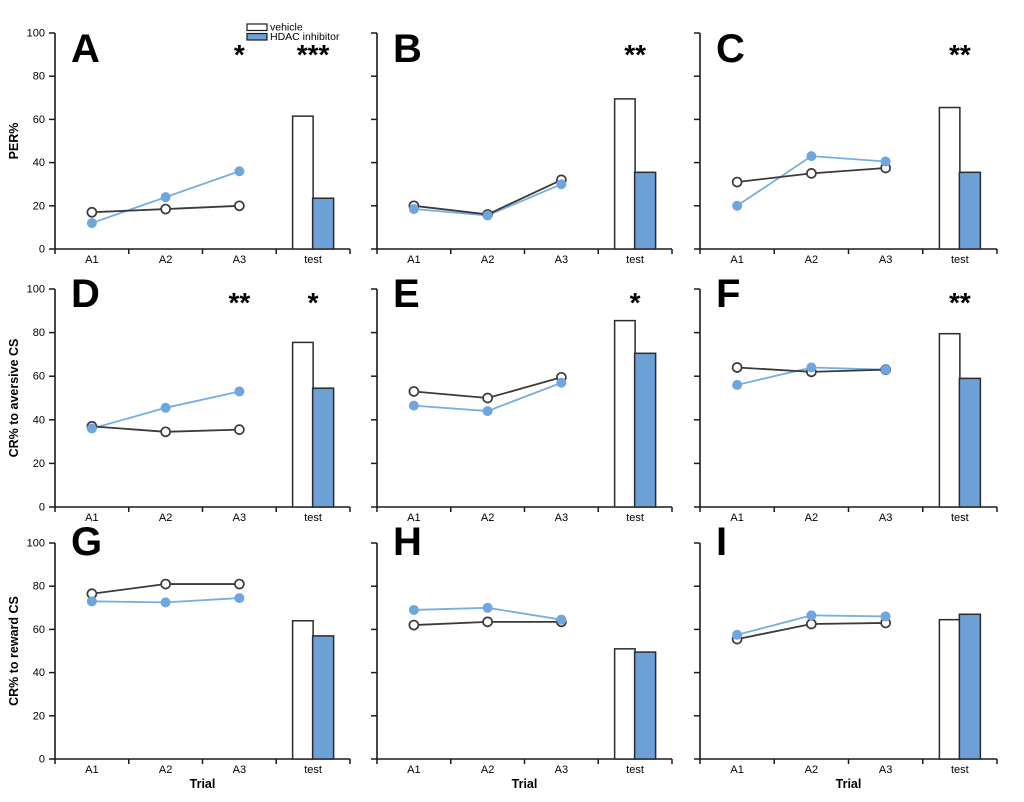  Describe the element at coordinates (728, 294) in the screenshot. I see `panel-letter: F` at that location.